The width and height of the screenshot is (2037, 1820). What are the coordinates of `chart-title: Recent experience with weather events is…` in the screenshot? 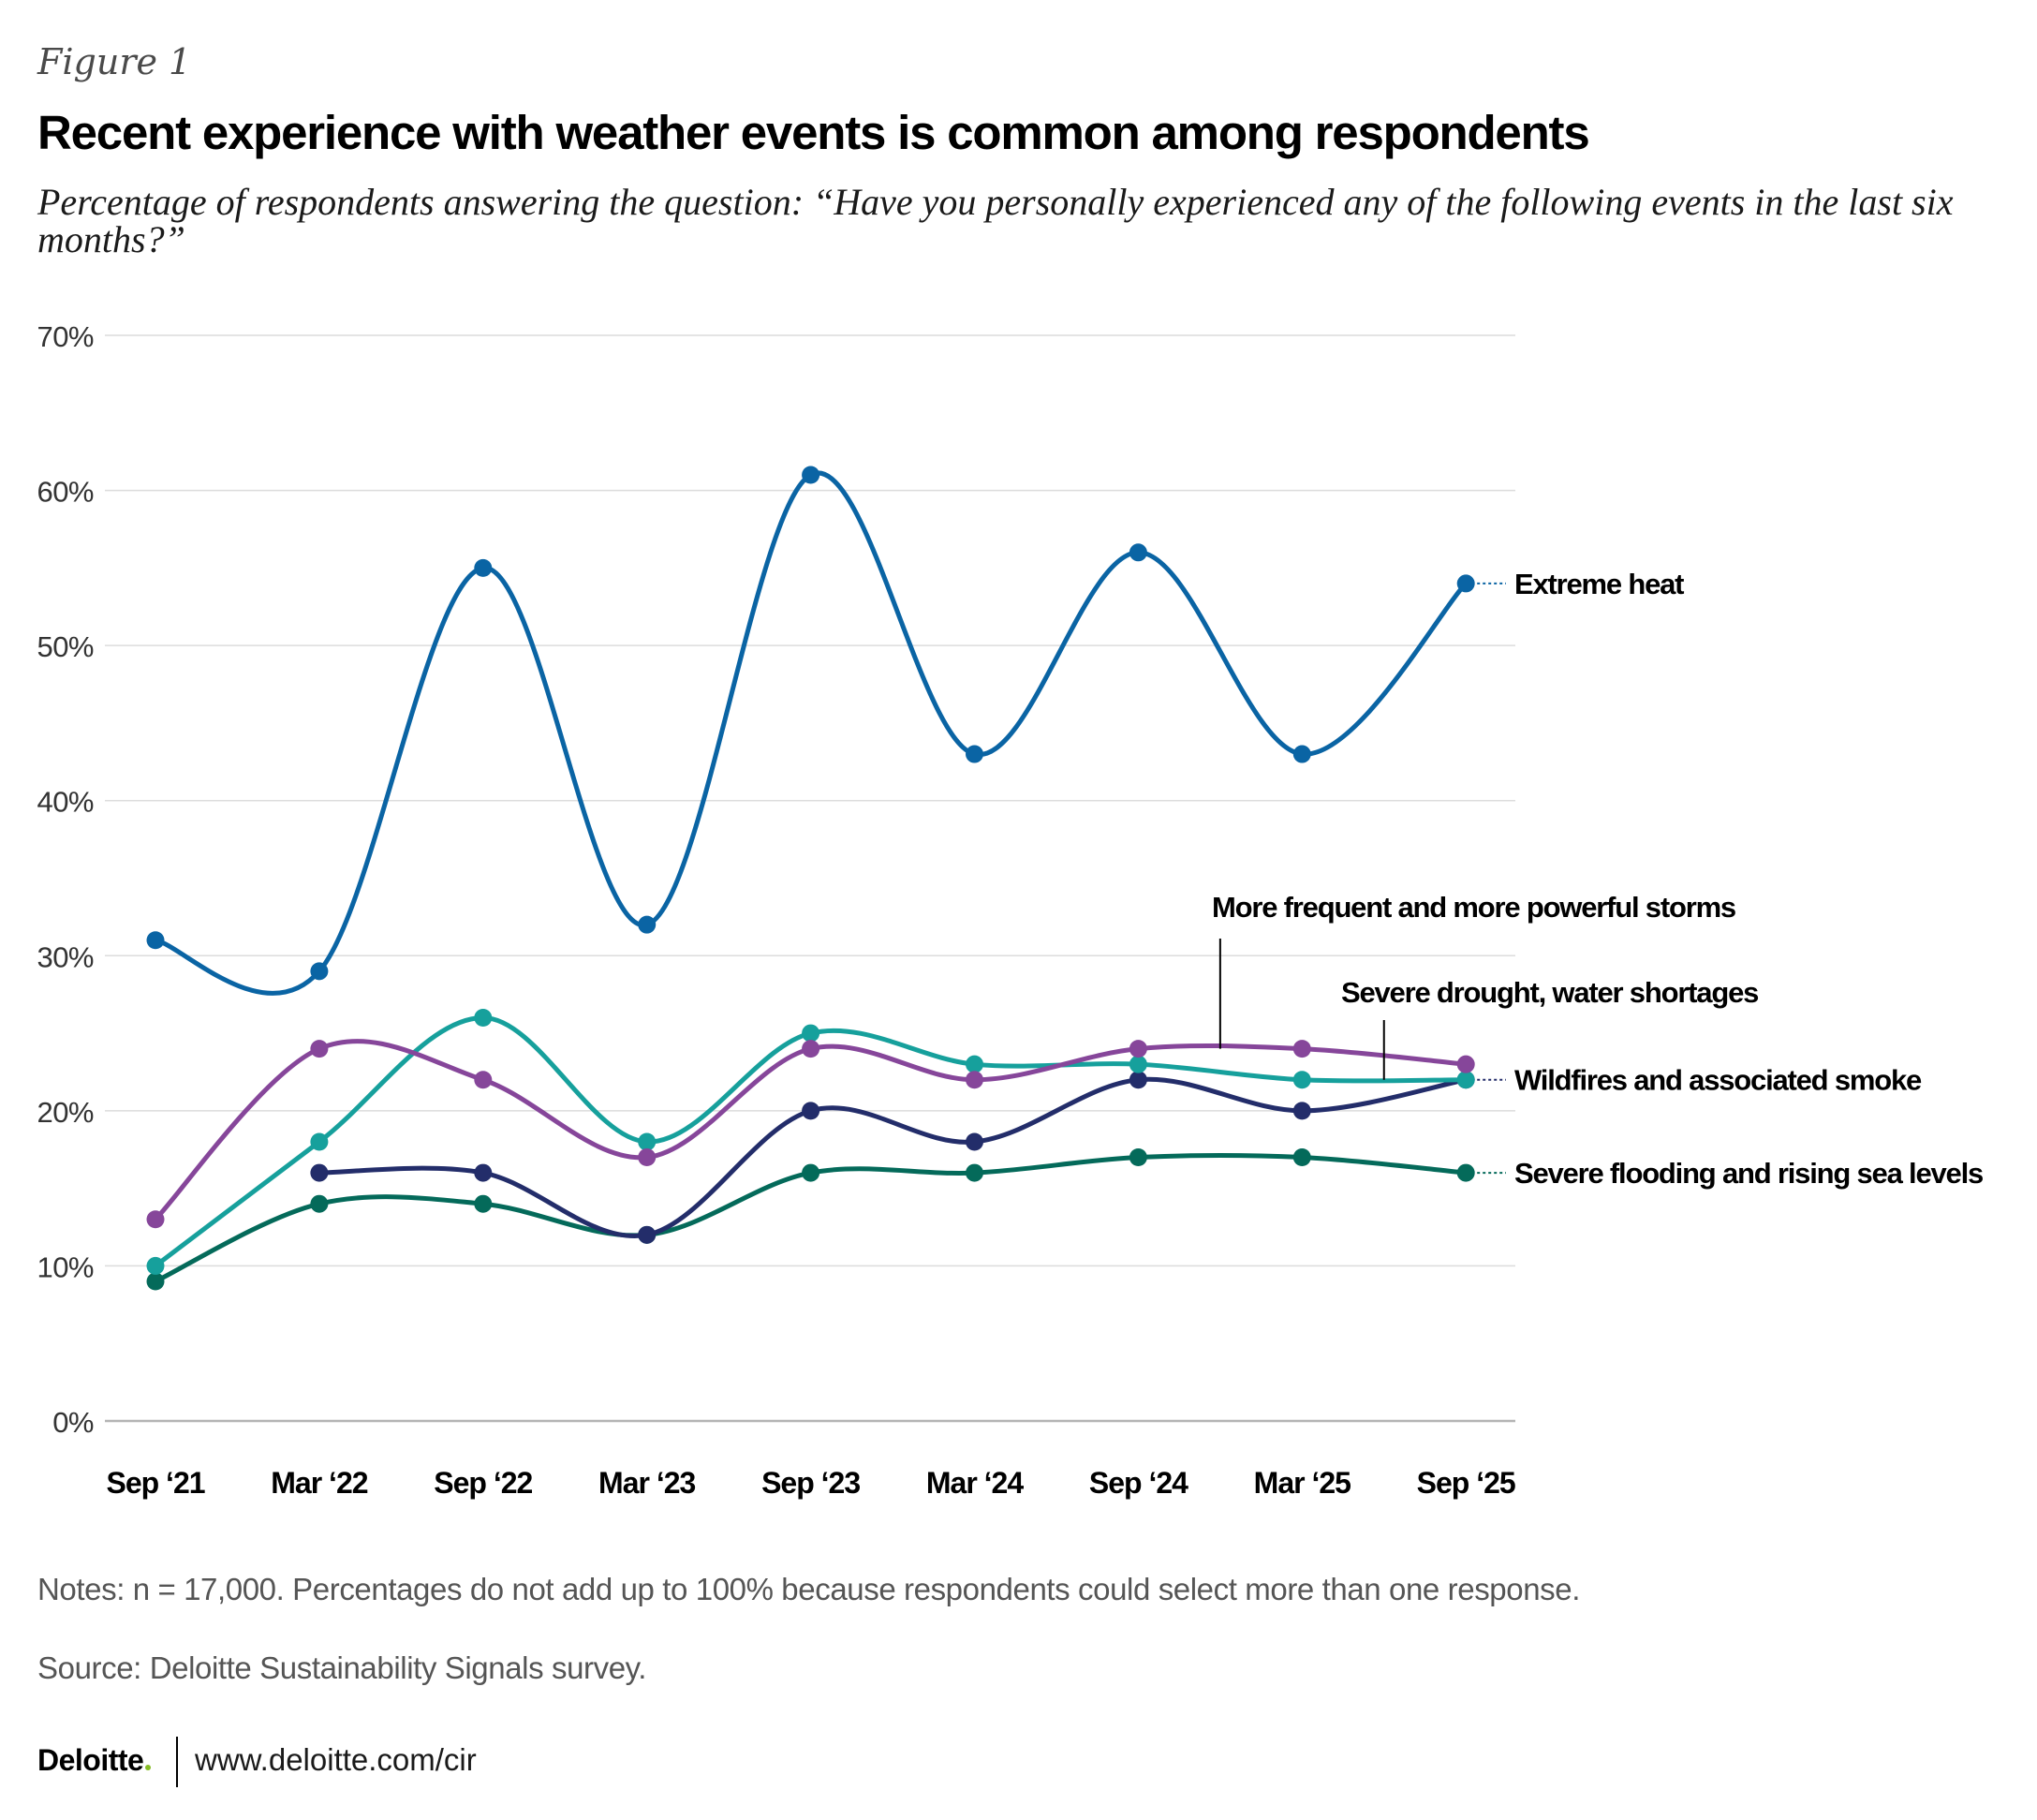 It's located at (813, 132).